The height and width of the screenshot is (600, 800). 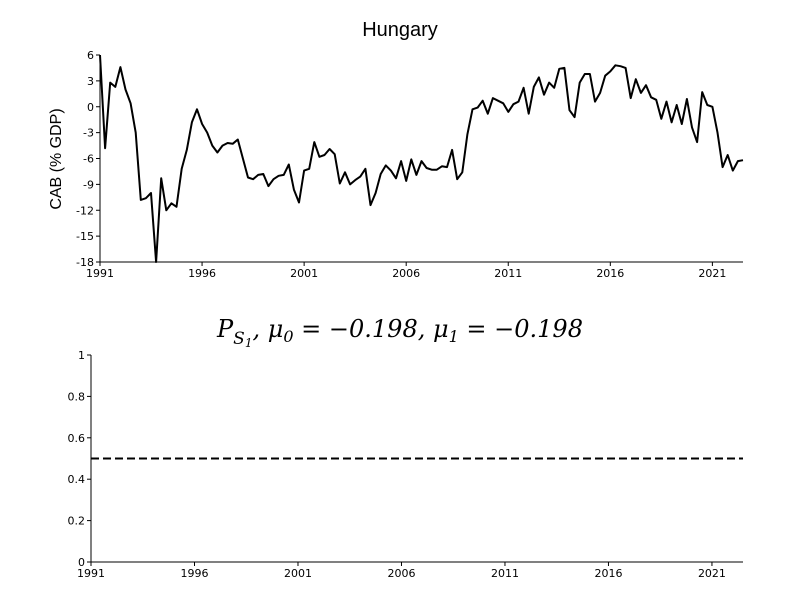 What do you see at coordinates (88, 133) in the screenshot?
I see `top-chart-y-tick-label: -3` at bounding box center [88, 133].